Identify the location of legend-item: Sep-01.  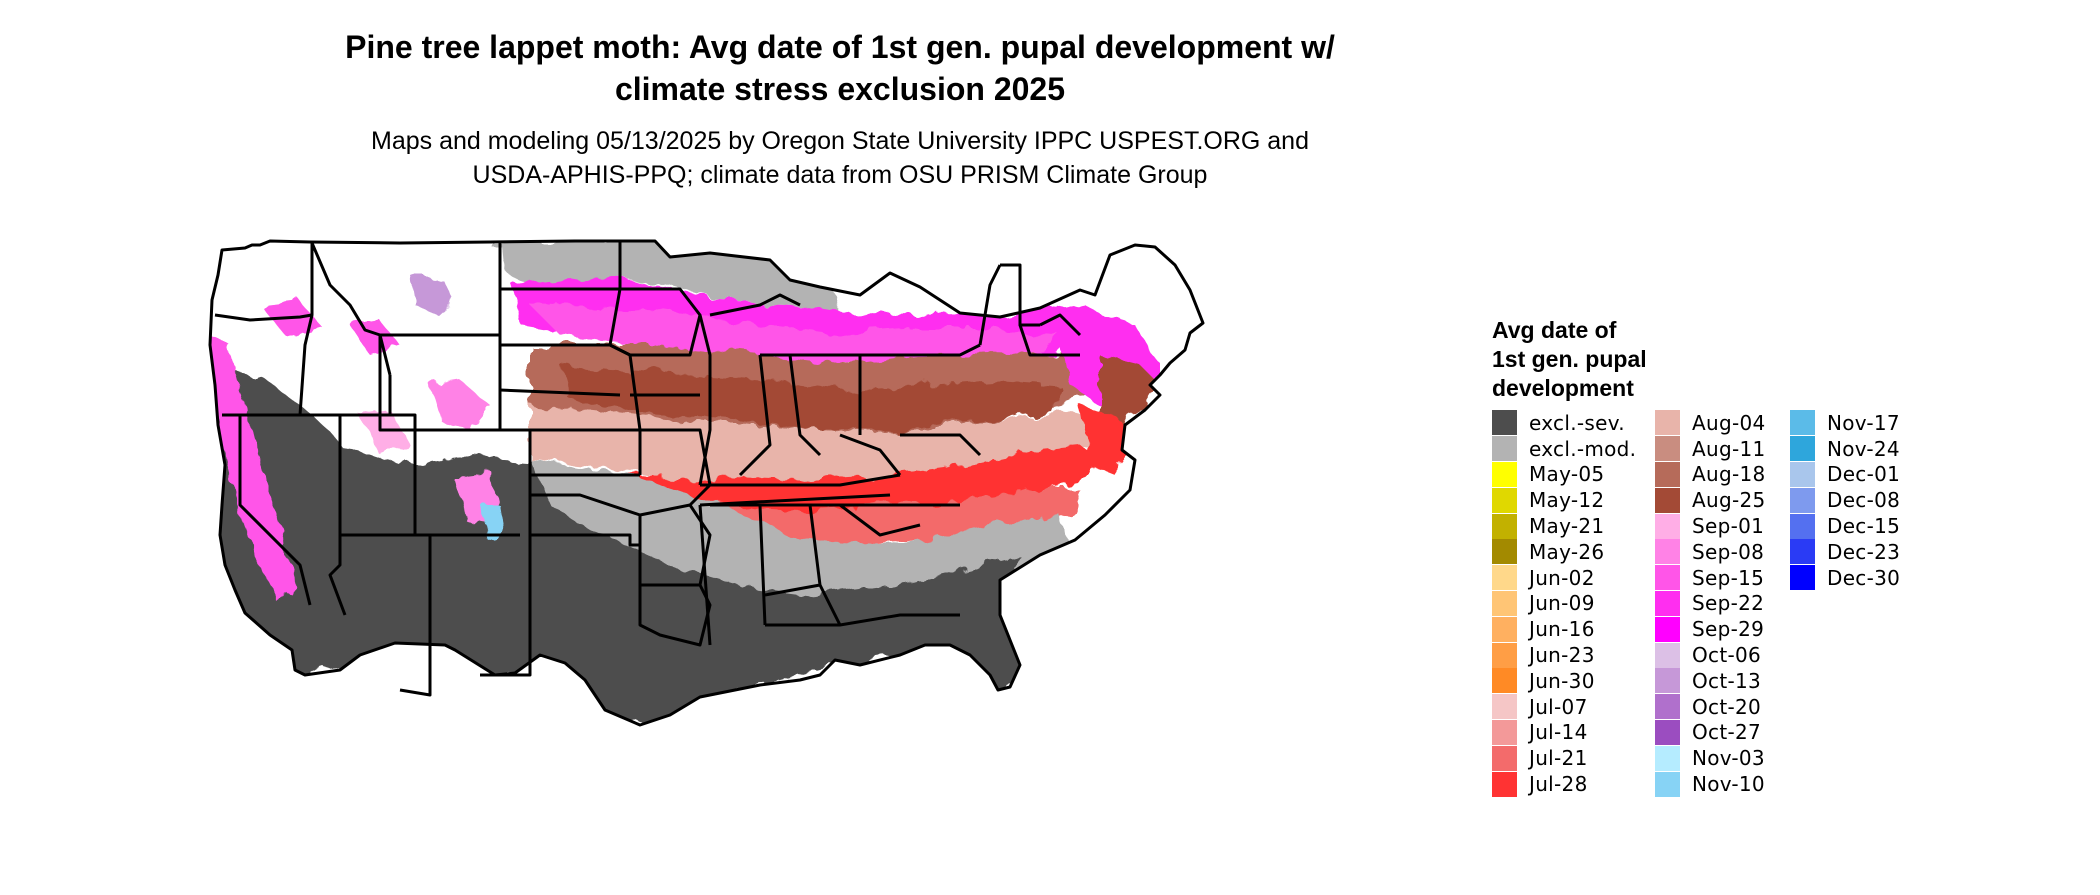
(1735, 526).